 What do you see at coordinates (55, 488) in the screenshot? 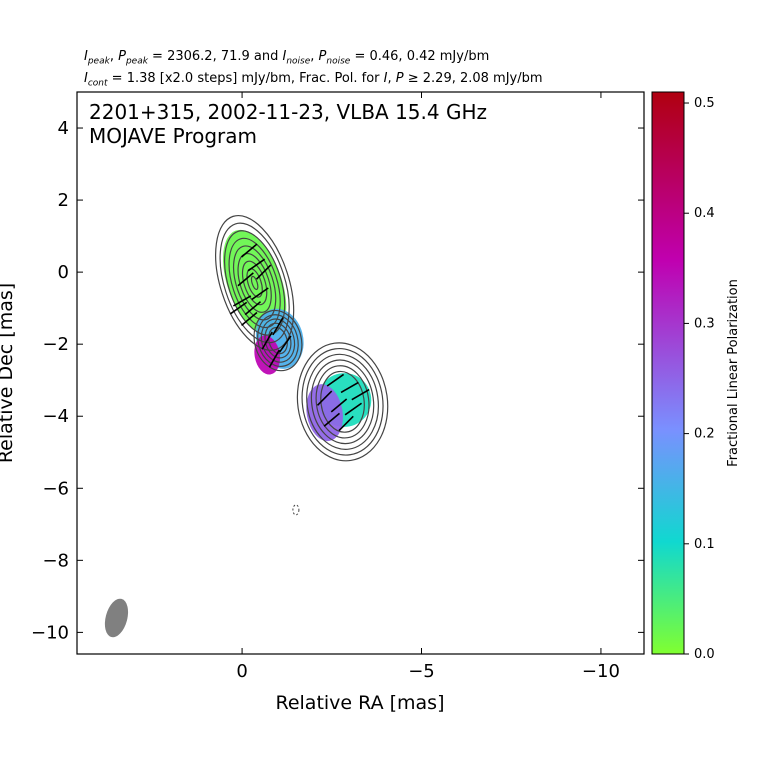
I see `y-tick-label: −6` at bounding box center [55, 488].